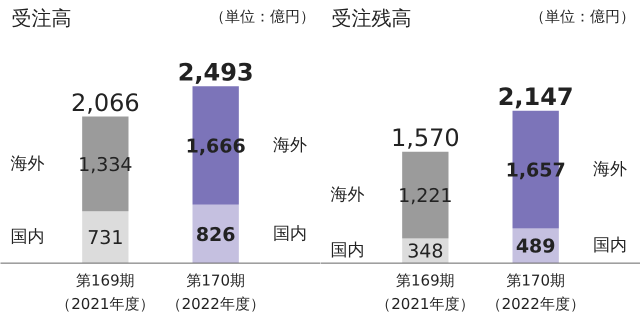 This screenshot has height=330, width=640. What do you see at coordinates (536, 97) in the screenshot?
I see `total-label: 2,147` at bounding box center [536, 97].